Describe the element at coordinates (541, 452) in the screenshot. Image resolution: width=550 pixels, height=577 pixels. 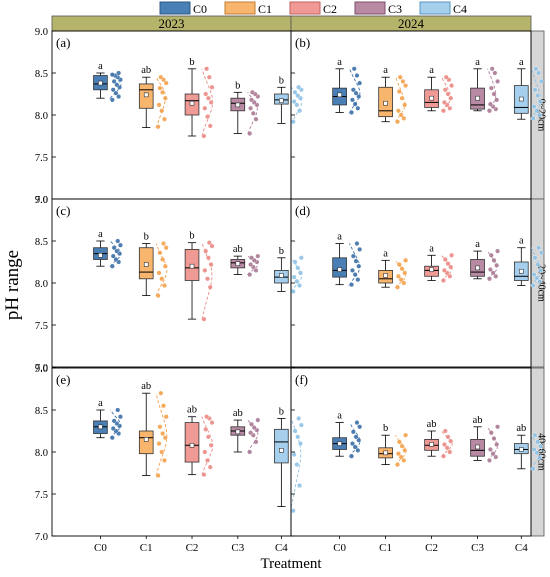
I see `depth-strip-label-2: 40~60cm` at that location.